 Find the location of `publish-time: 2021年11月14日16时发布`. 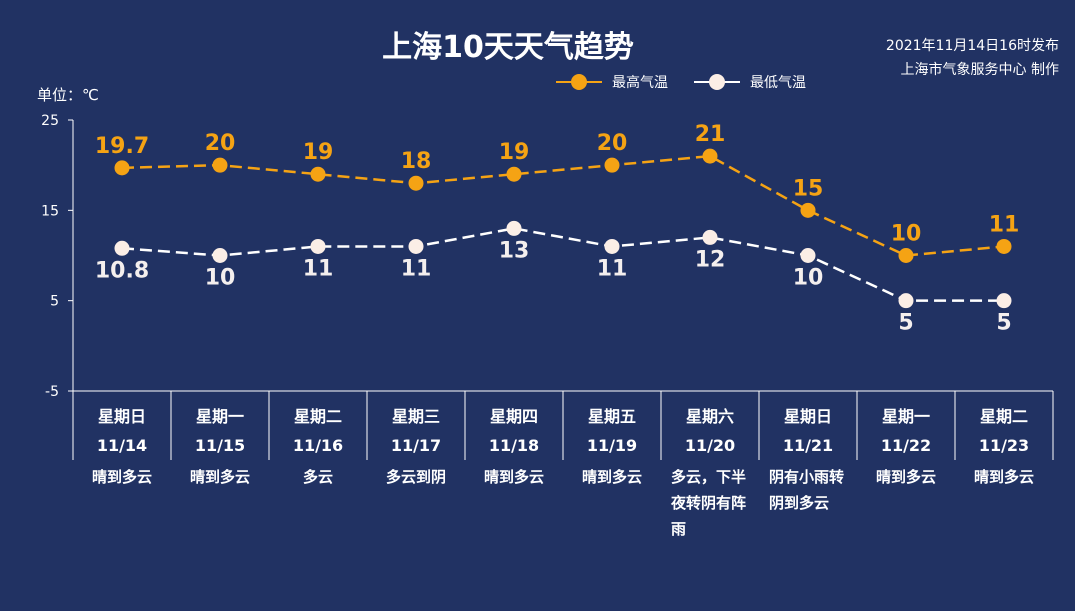

publish-time: 2021年11月14日16时发布 is located at coordinates (972, 46).